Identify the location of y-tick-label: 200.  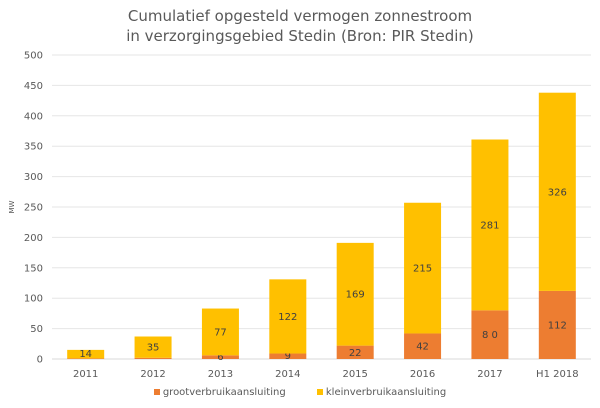
(33, 238).